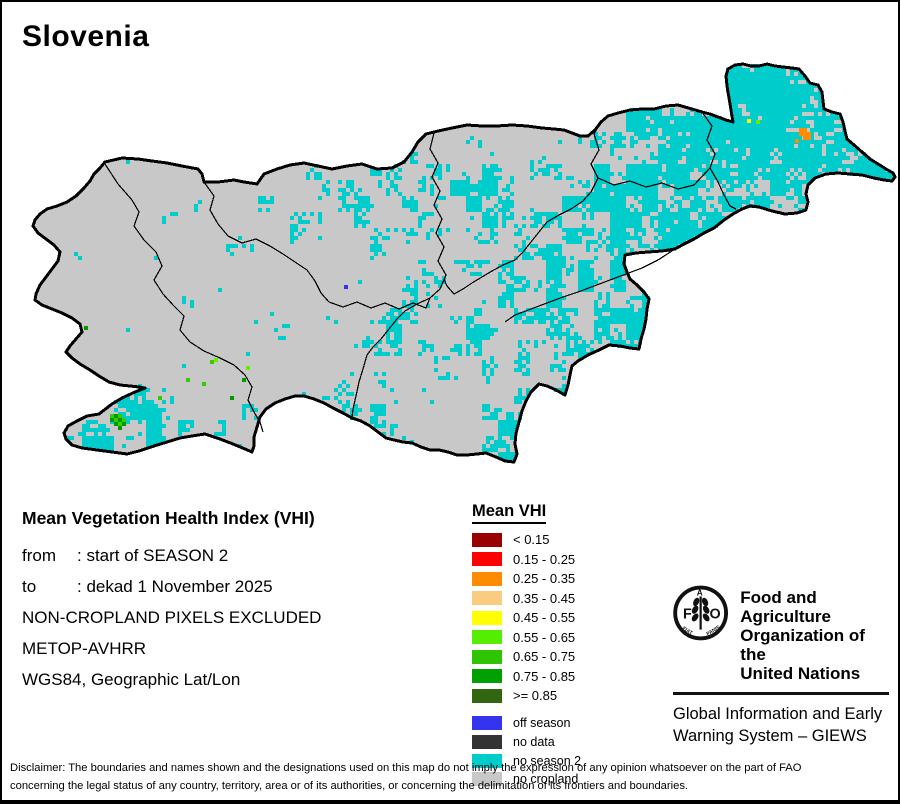 The width and height of the screenshot is (900, 804). Describe the element at coordinates (778, 714) in the screenshot. I see `giews-line: Global Information and Early` at that location.